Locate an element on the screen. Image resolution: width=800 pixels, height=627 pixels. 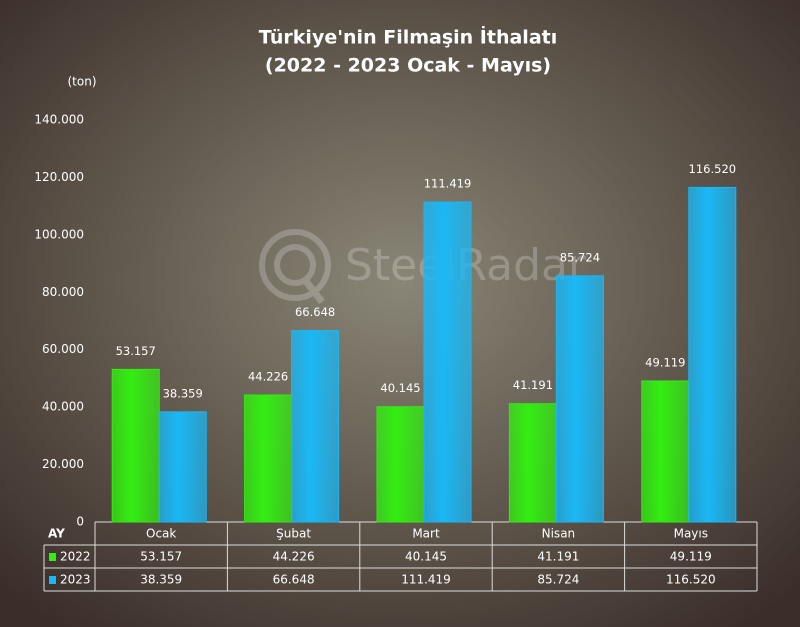
data-label: 41.191 is located at coordinates (533, 385).